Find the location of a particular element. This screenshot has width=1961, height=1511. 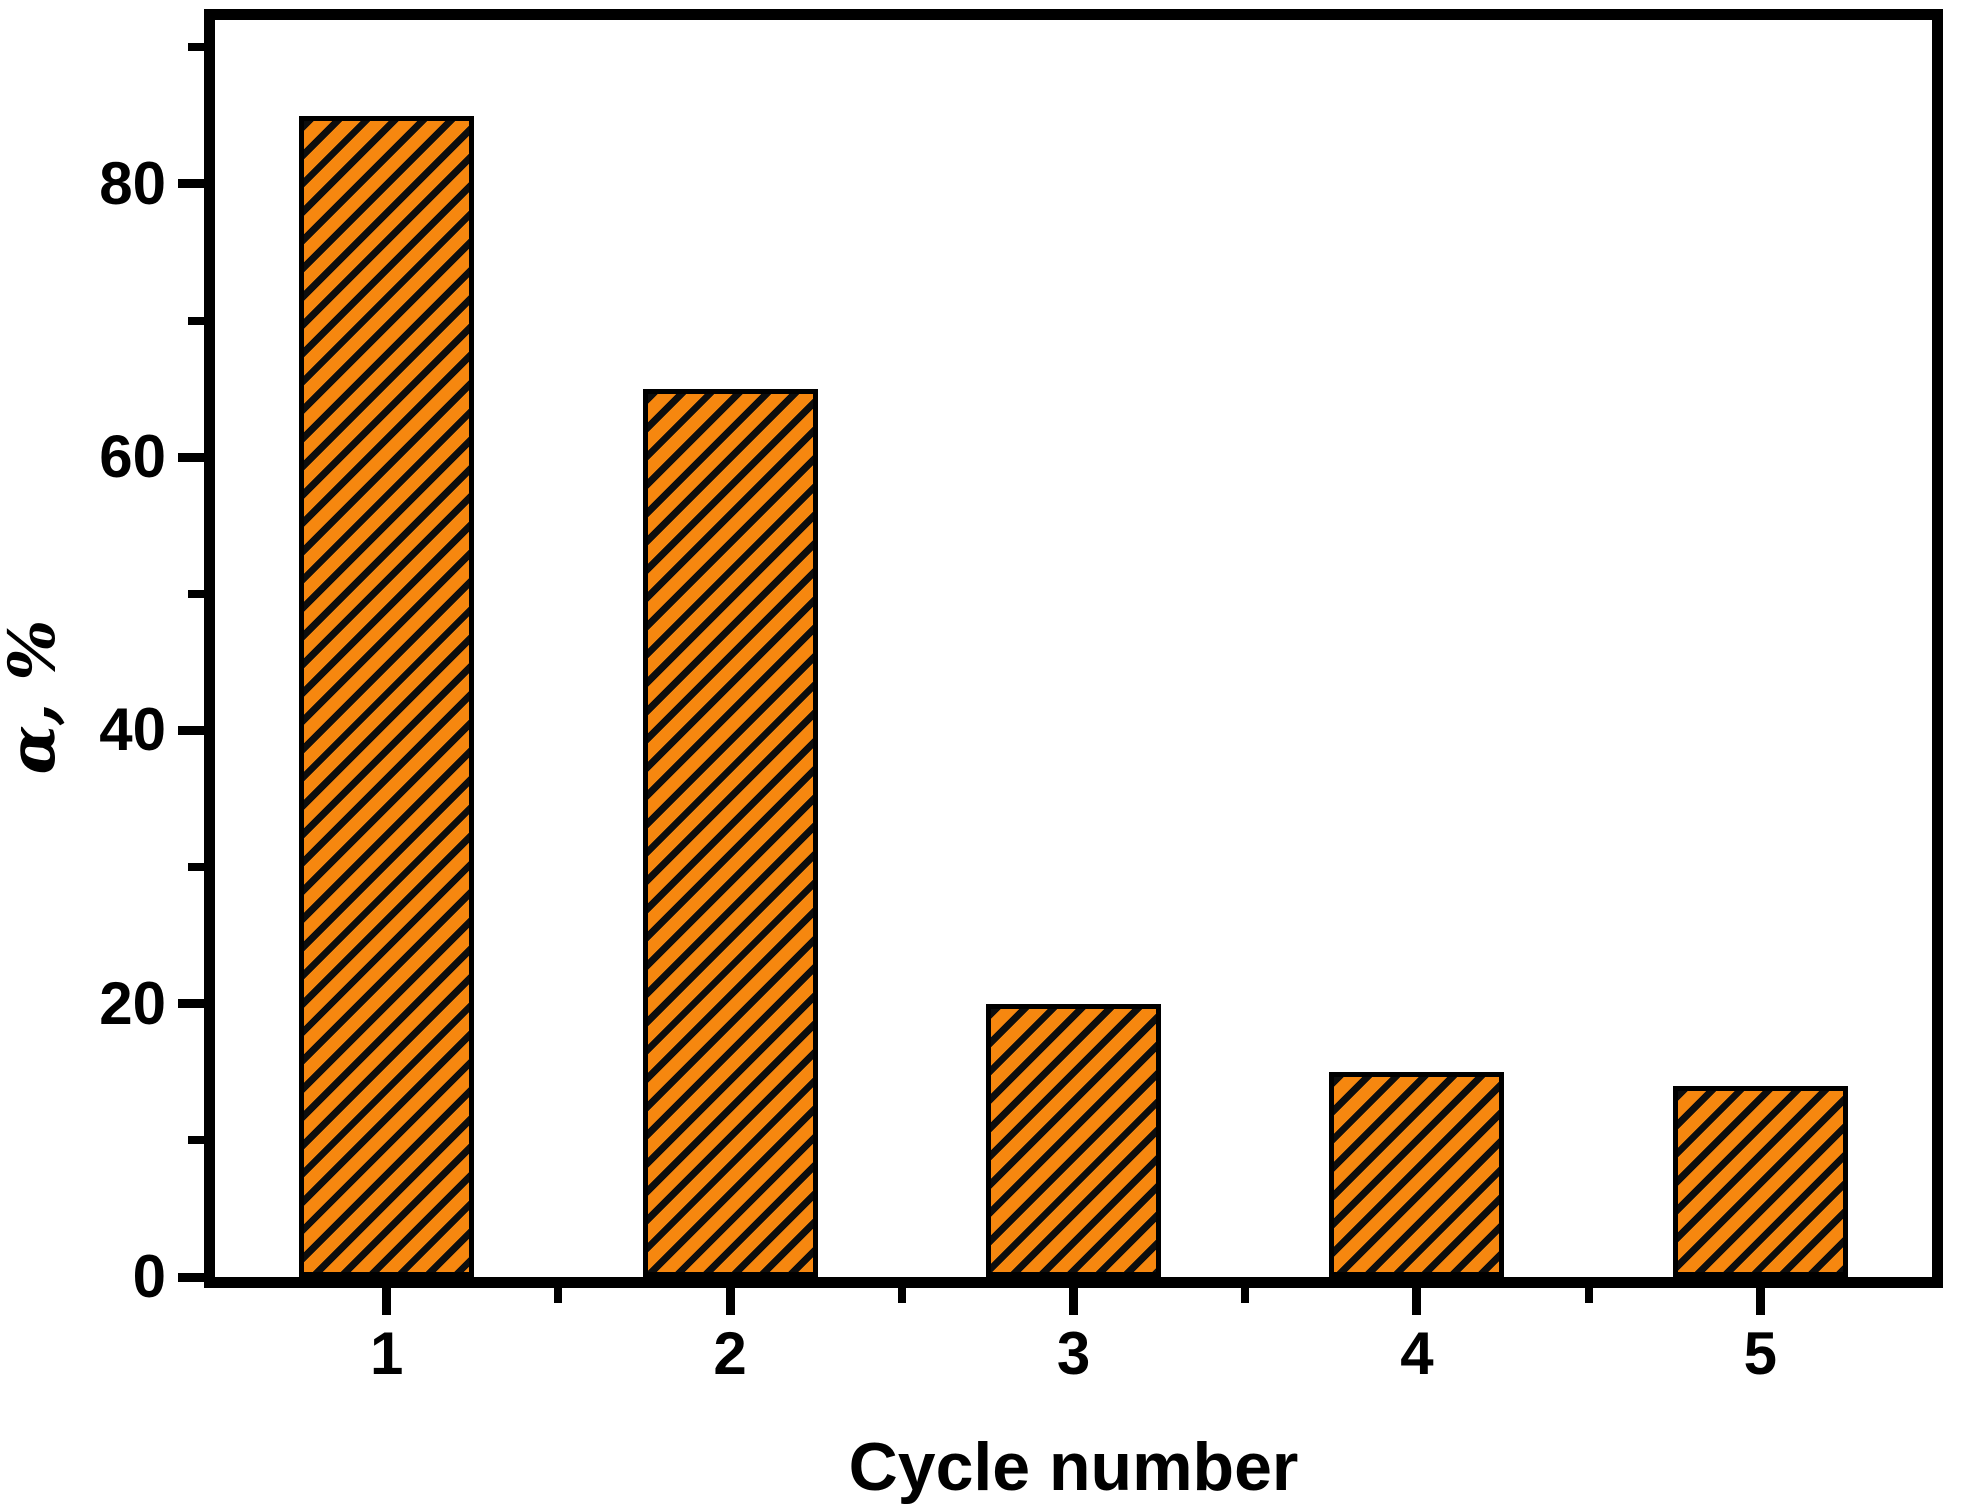

x-axis-title: Cycle number is located at coordinates (1073, 1467).